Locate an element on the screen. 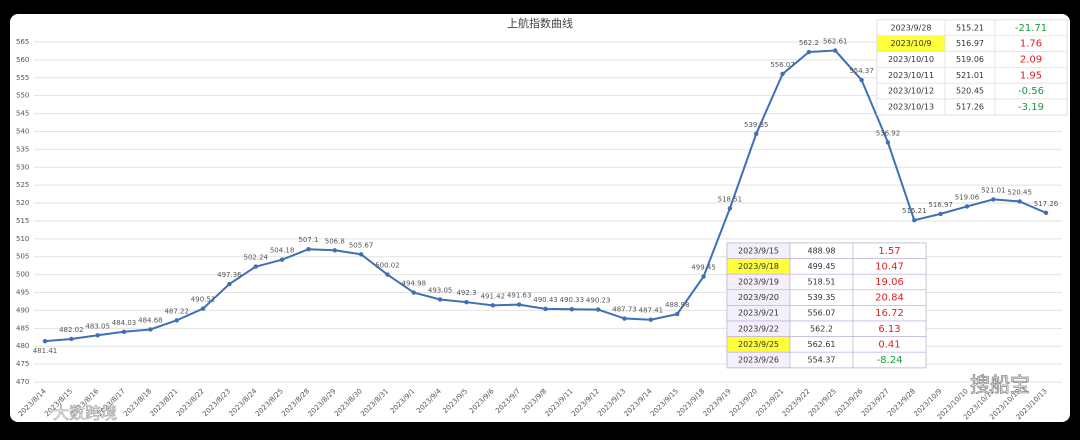  data-label: 497.36 is located at coordinates (229, 275).